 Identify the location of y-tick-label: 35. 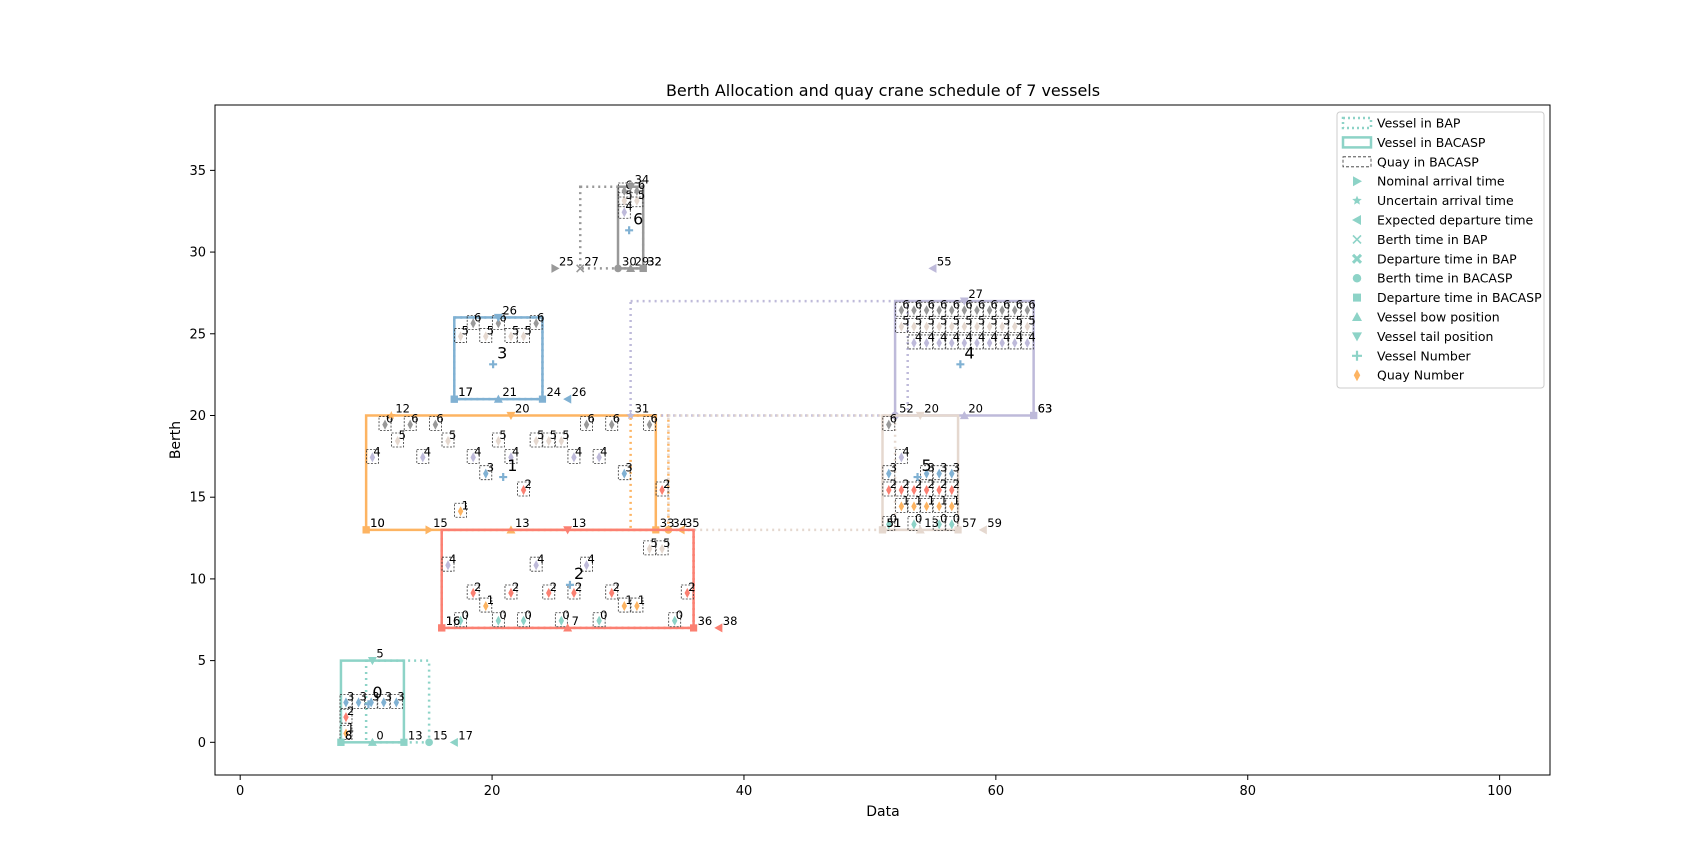
(197, 171).